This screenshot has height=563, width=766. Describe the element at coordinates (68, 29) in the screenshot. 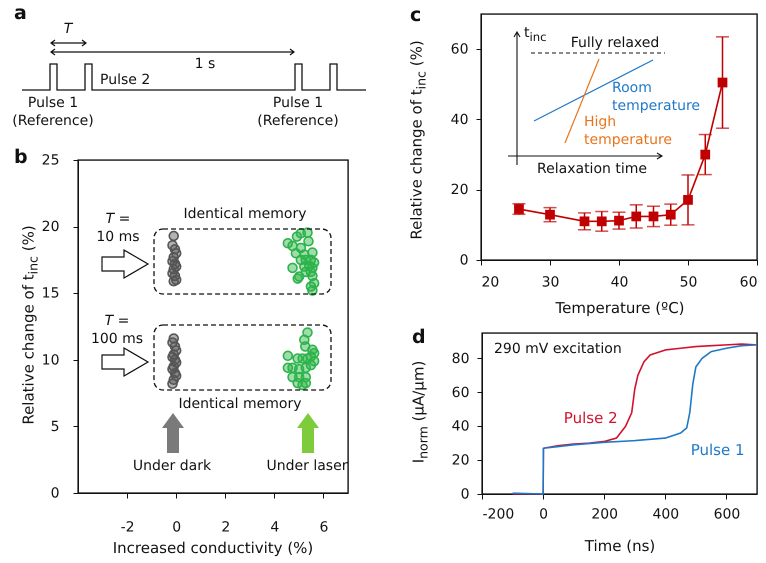

I see `text: T` at that location.